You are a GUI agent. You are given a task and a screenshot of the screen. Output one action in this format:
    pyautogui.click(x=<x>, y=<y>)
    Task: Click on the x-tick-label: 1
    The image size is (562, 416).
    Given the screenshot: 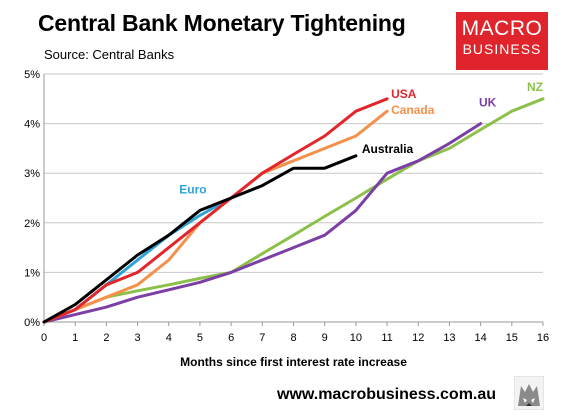 What is the action you would take?
    pyautogui.click(x=75, y=338)
    